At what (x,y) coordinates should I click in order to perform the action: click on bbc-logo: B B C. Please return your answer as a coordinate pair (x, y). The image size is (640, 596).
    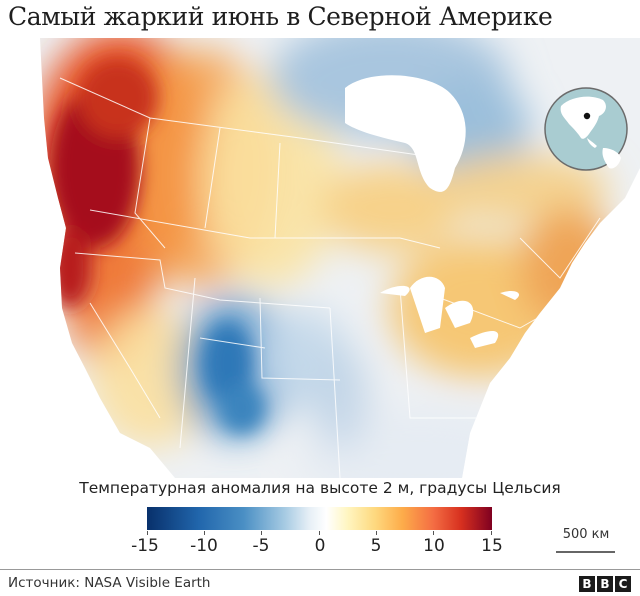
    Looking at the image, I should click on (605, 584).